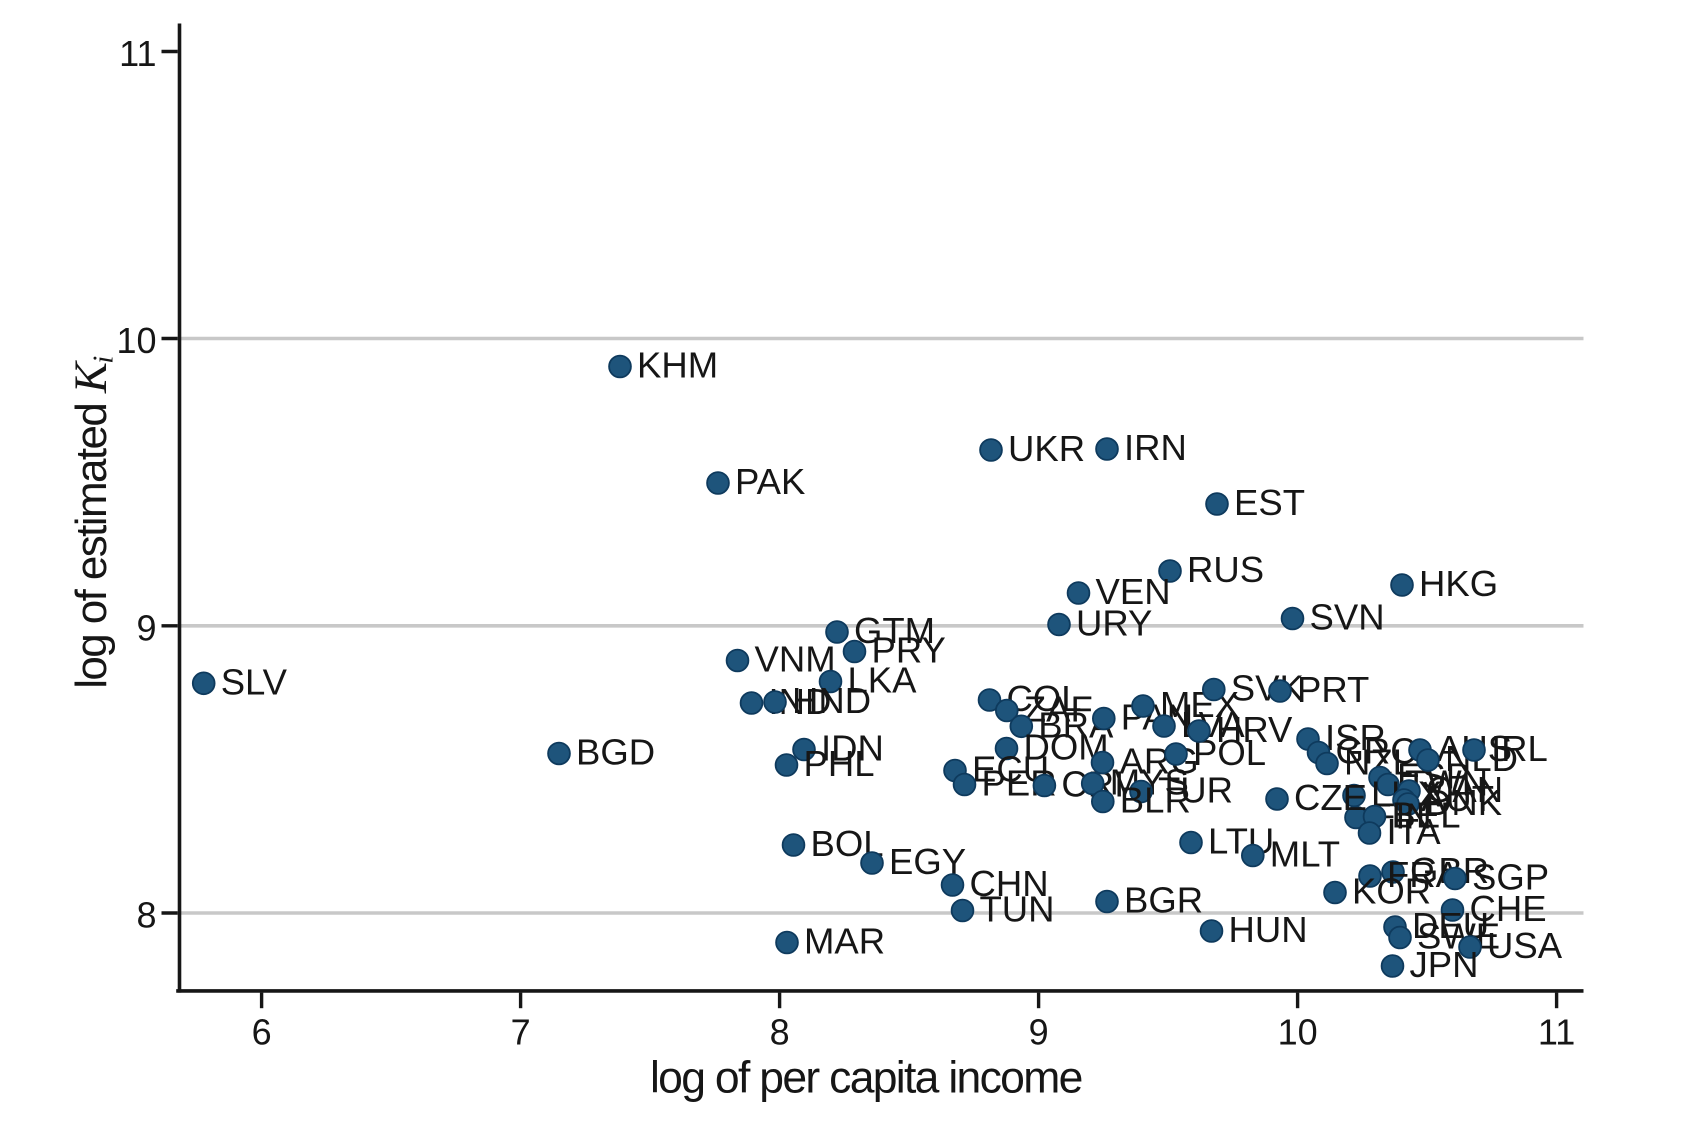  I want to click on svg-text: DNK, so click(1463, 802).